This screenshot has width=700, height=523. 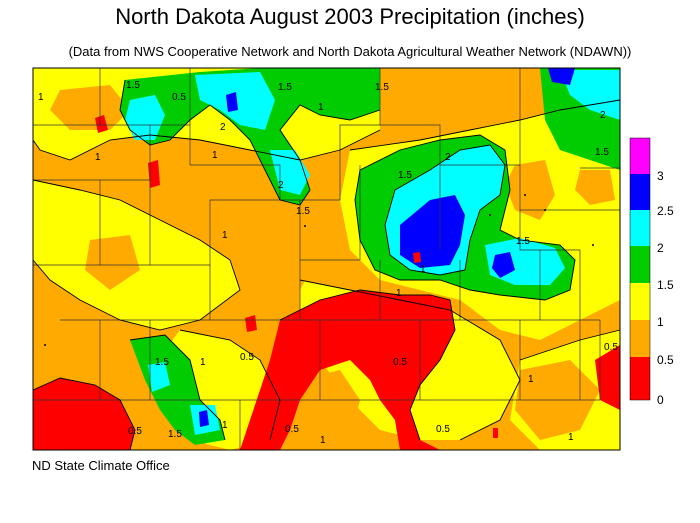 I want to click on footer-credit: ND State Climate Office, so click(x=101, y=465).